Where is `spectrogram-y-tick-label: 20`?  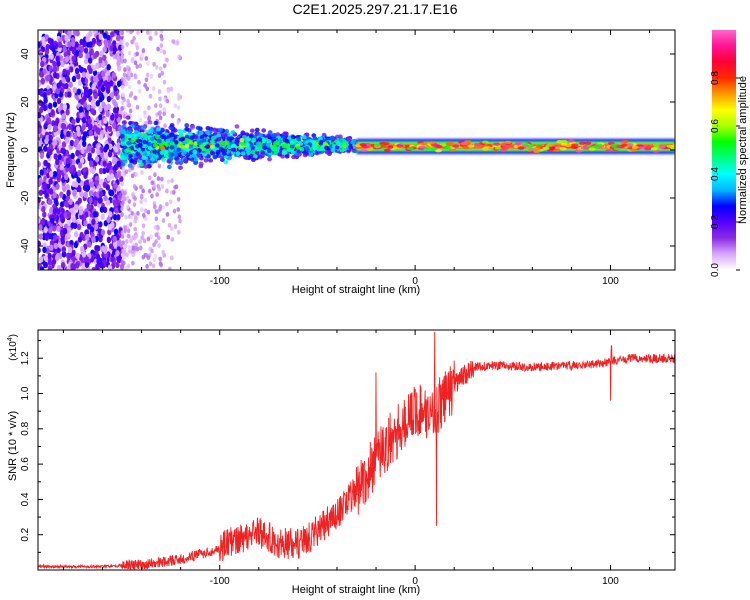 spectrogram-y-tick-label: 20 is located at coordinates (25, 102).